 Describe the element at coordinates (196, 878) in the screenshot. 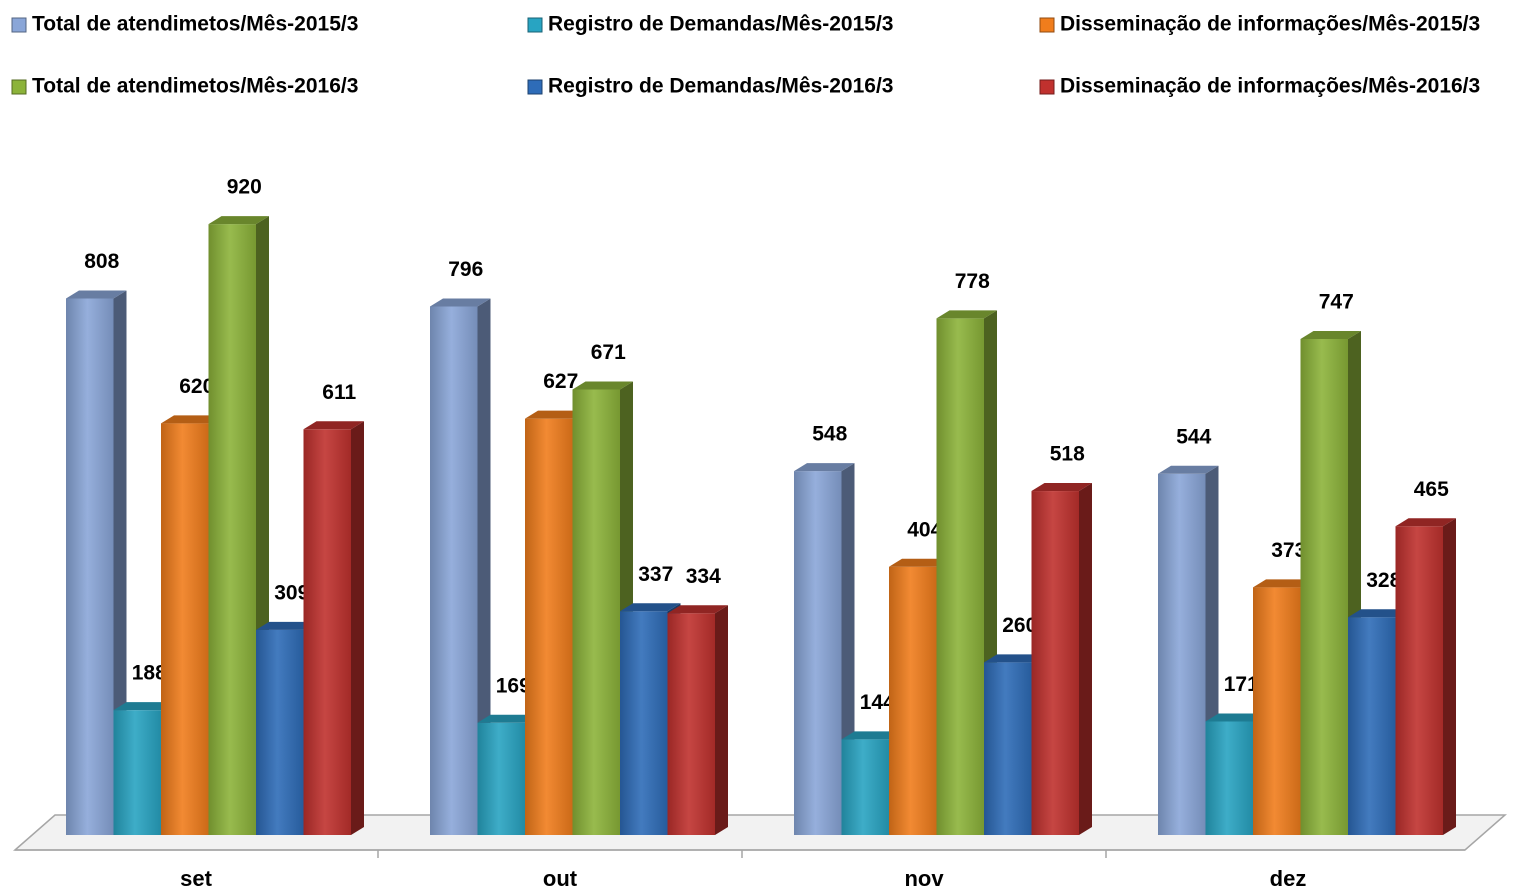

I see `x-tick-label: set` at that location.